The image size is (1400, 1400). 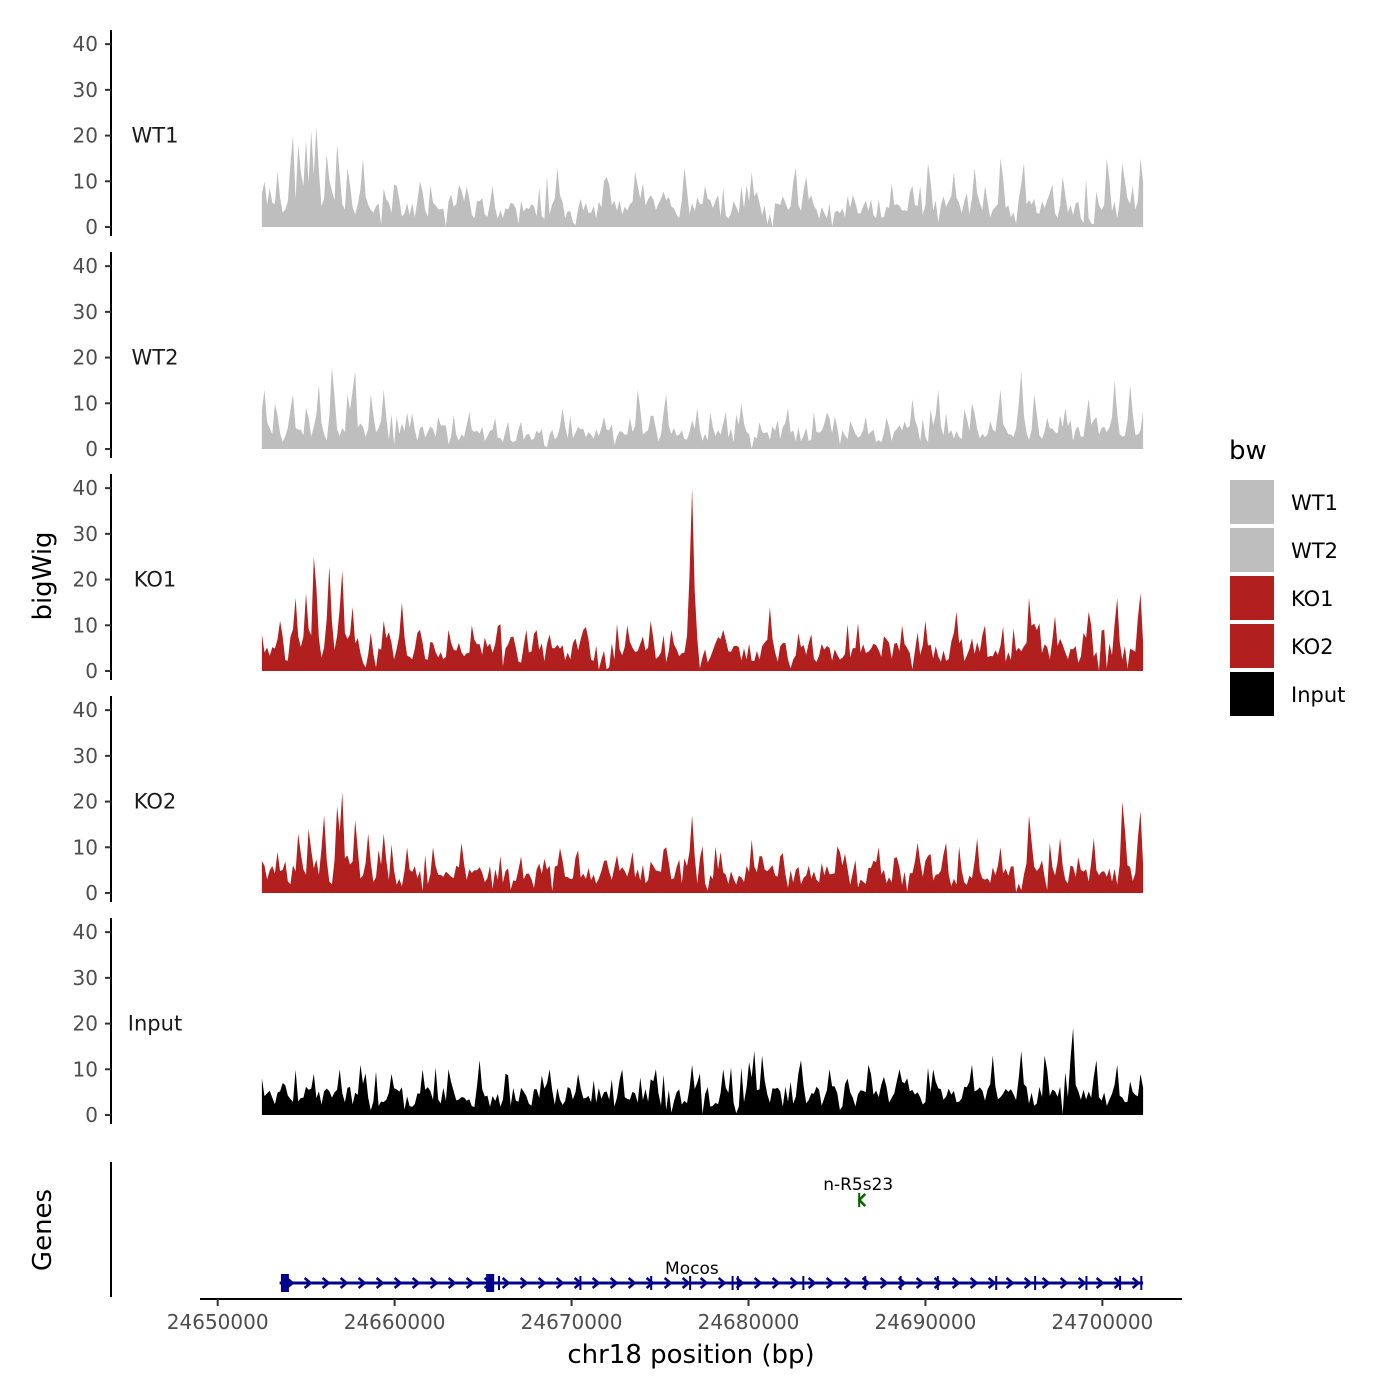 I want to click on legend: bw WT1 WT2 KO1 KO2 Input, so click(x=1287, y=576).